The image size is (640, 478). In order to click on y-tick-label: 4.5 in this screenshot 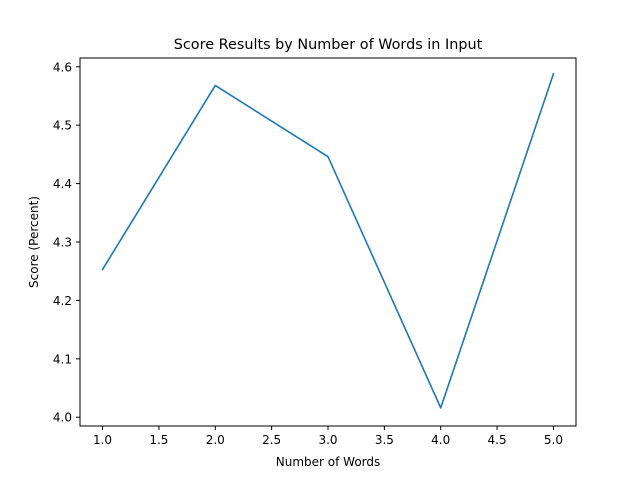, I will do `click(62, 126)`.